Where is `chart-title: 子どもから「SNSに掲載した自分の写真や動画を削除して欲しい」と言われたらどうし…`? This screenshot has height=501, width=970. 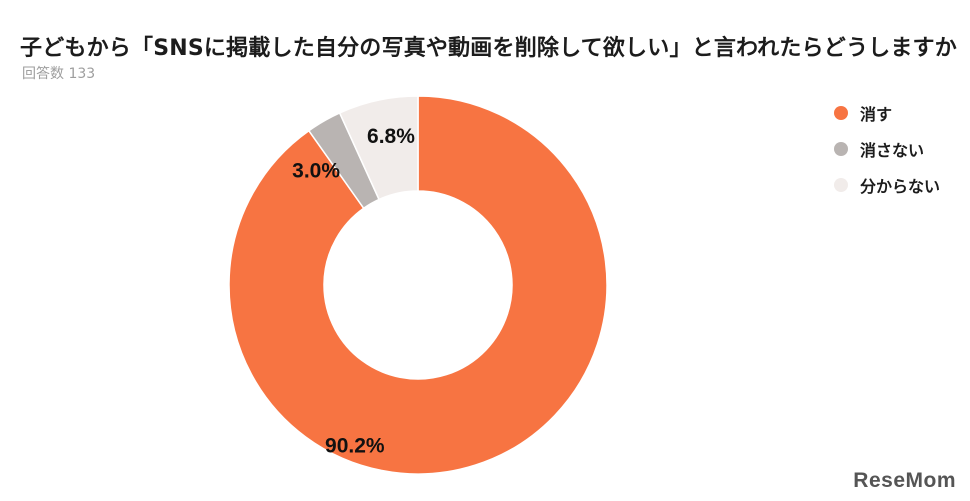 chart-title: 子どもから「SNSに掲載した自分の写真や動画を削除して欲しい」と言われたらどうし… is located at coordinates (488, 48).